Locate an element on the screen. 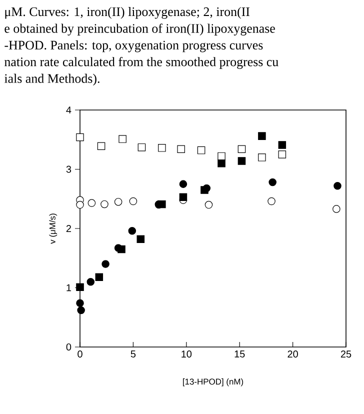 This screenshot has height=414, width=364. text: ials and Methods). is located at coordinates (52, 80).